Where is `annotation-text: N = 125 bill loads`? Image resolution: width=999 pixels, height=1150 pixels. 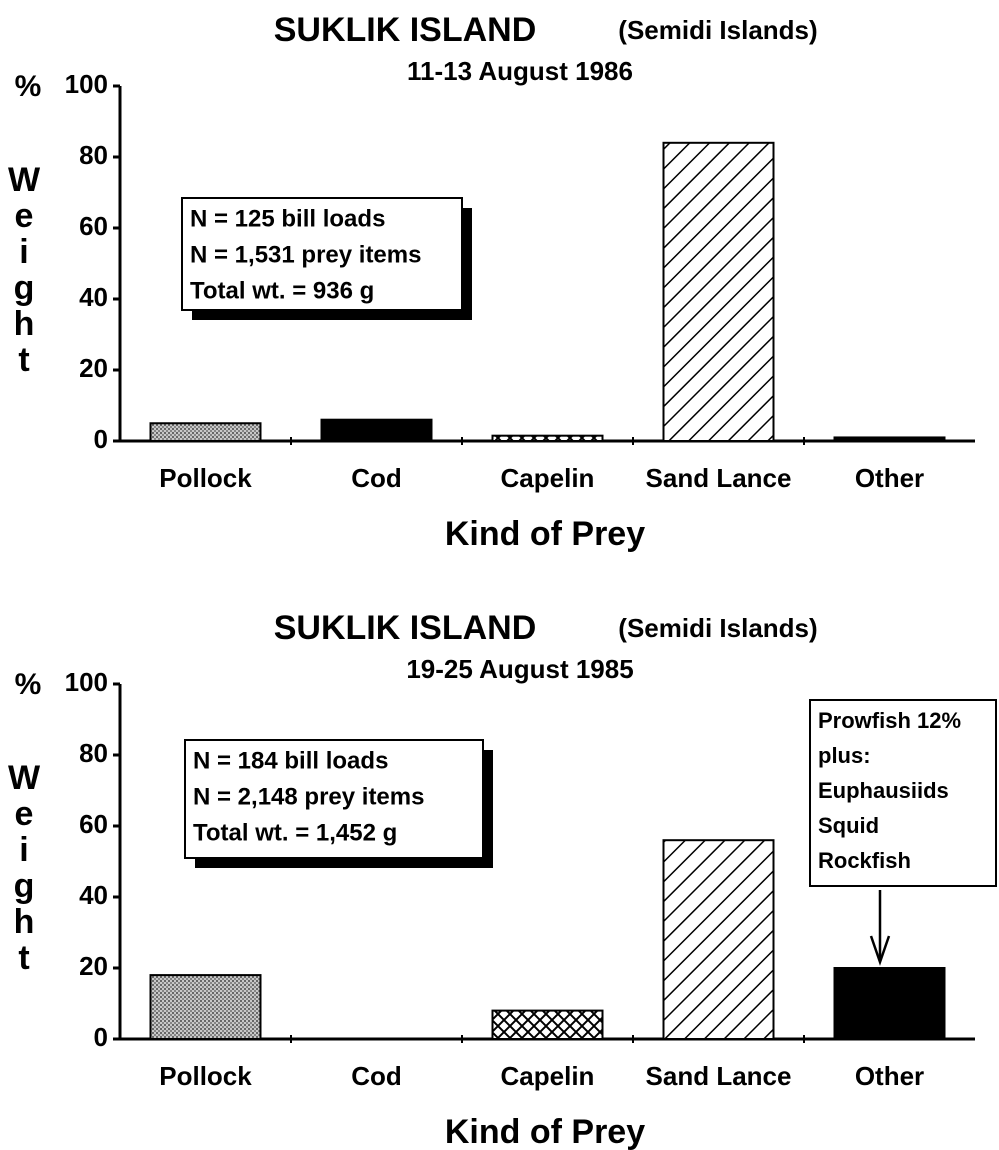
annotation-text: N = 125 bill loads is located at coordinates (287, 218).